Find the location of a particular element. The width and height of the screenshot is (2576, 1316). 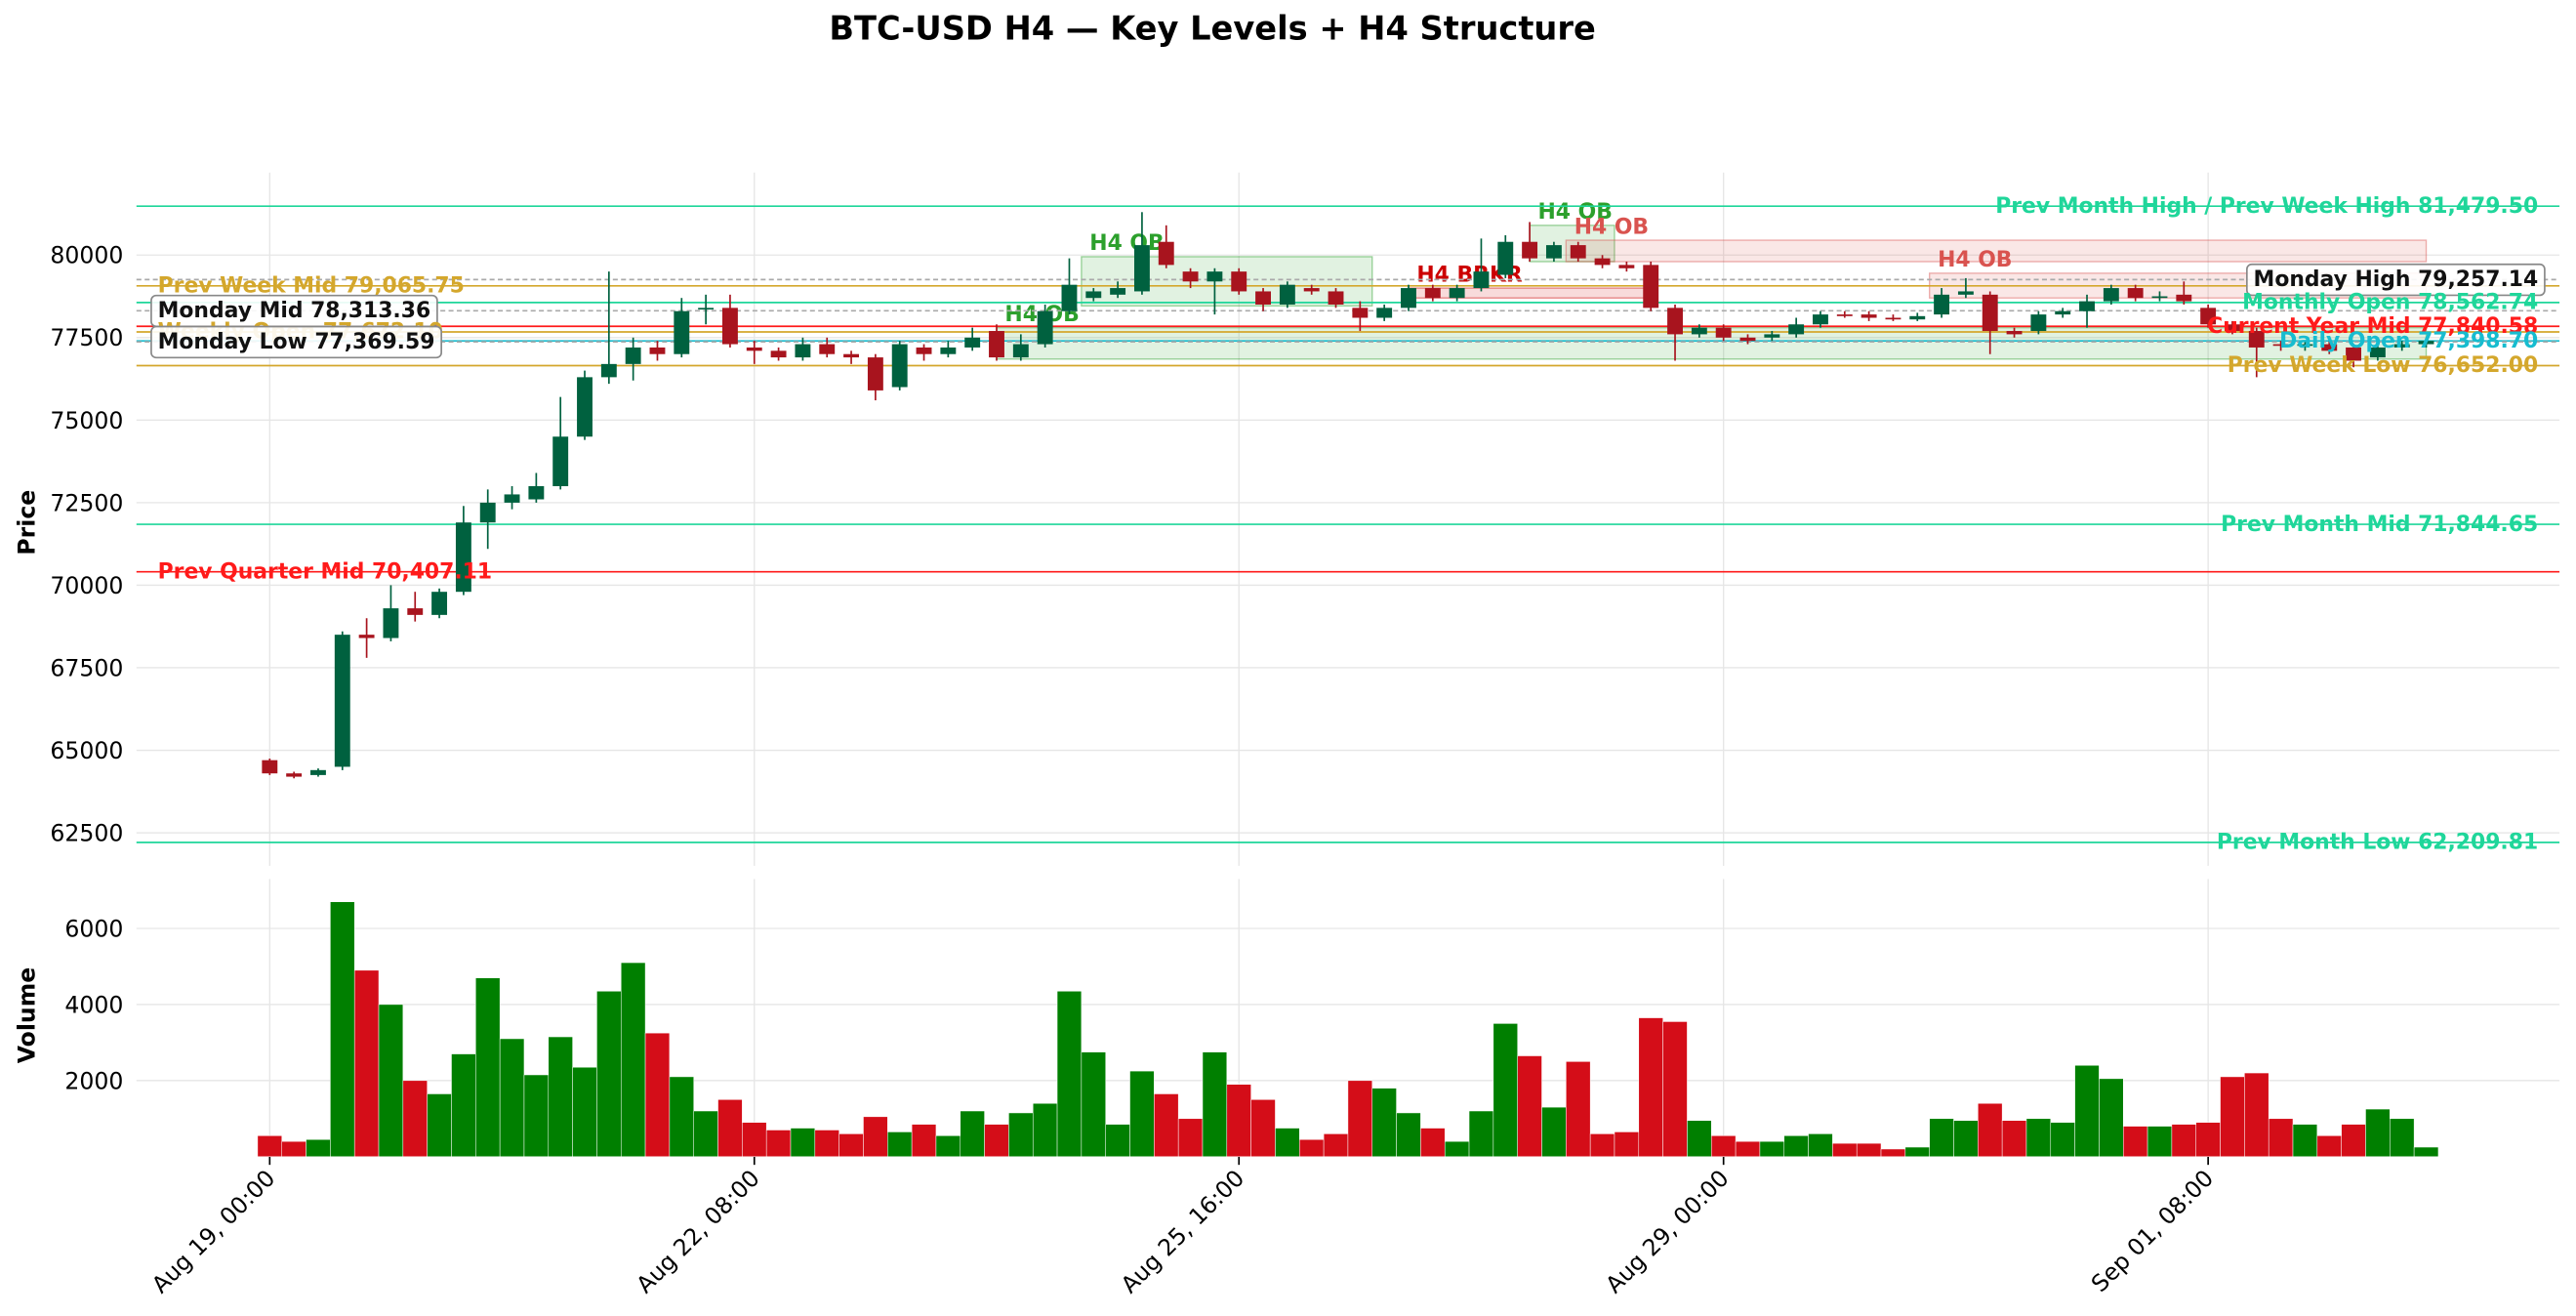

y-tick-label: 75000 is located at coordinates (86, 420).